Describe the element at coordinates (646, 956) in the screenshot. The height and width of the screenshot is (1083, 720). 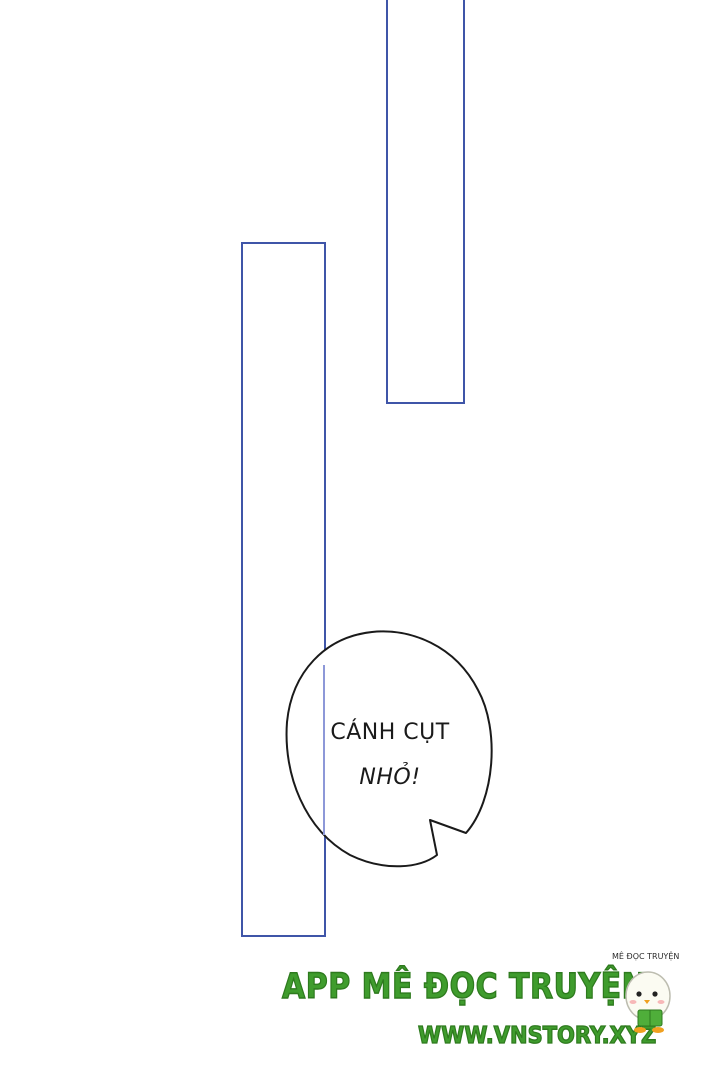
I see `watermark-small-label: MÊ ĐỌC TRUYỆN` at that location.